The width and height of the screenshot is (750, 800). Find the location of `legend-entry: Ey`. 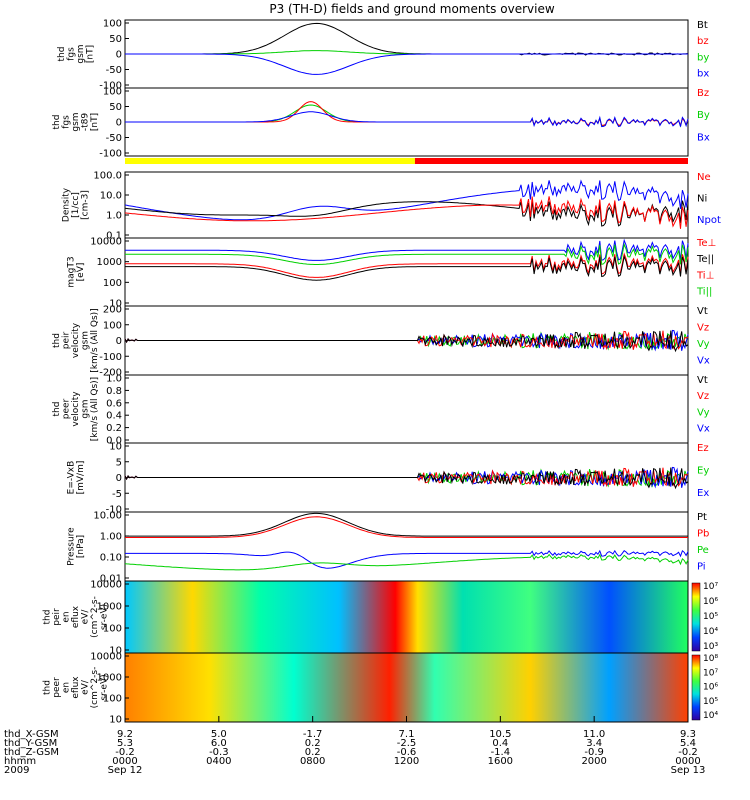

legend-entry: Ey is located at coordinates (703, 471).